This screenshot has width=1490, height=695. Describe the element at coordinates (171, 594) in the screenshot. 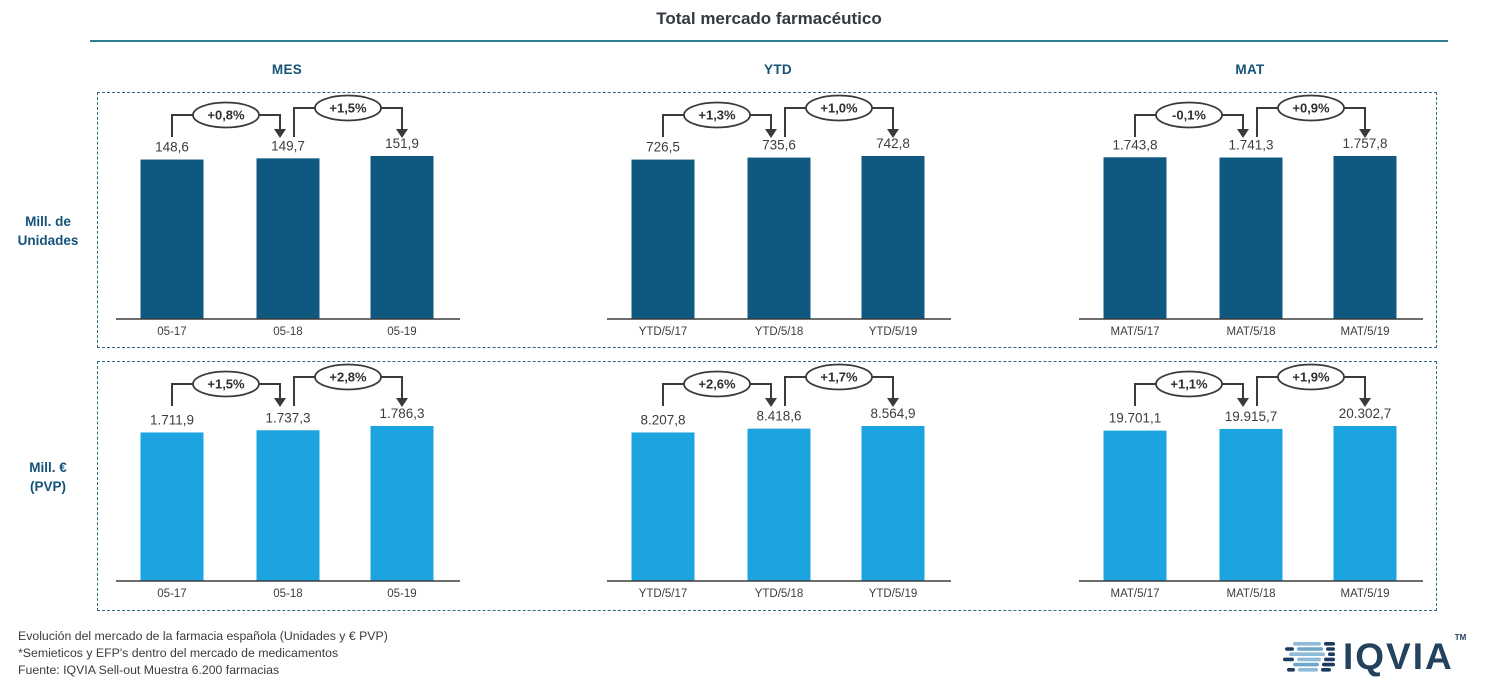

I see `x-tick-label: 05-17` at that location.